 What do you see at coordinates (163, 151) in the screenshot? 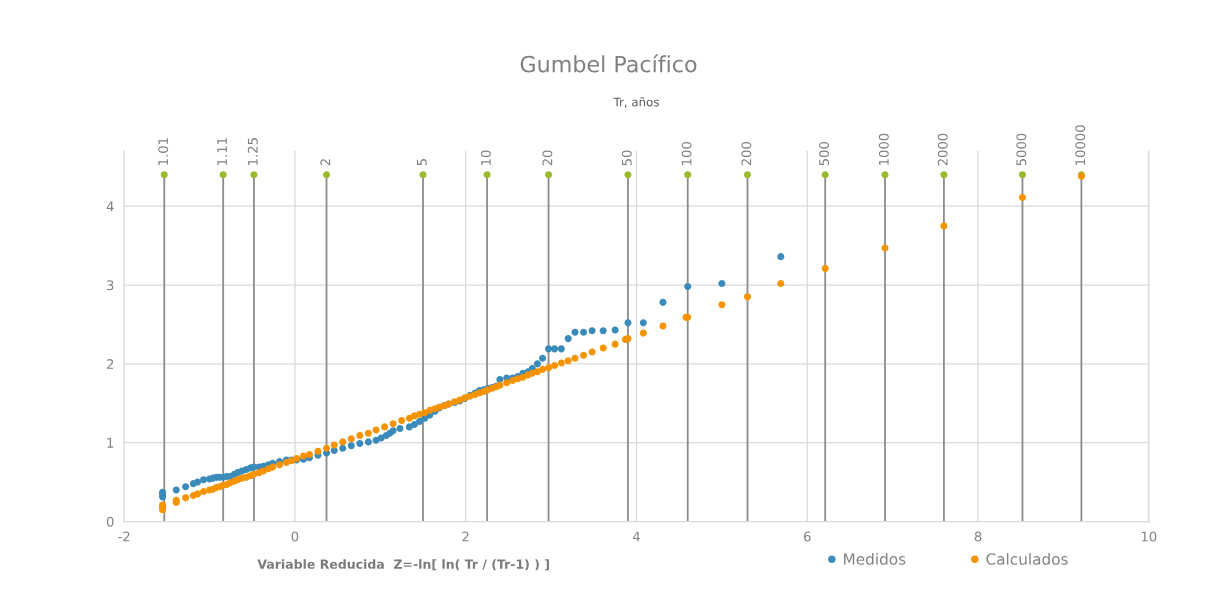
I see `annotation: 1.01` at bounding box center [163, 151].